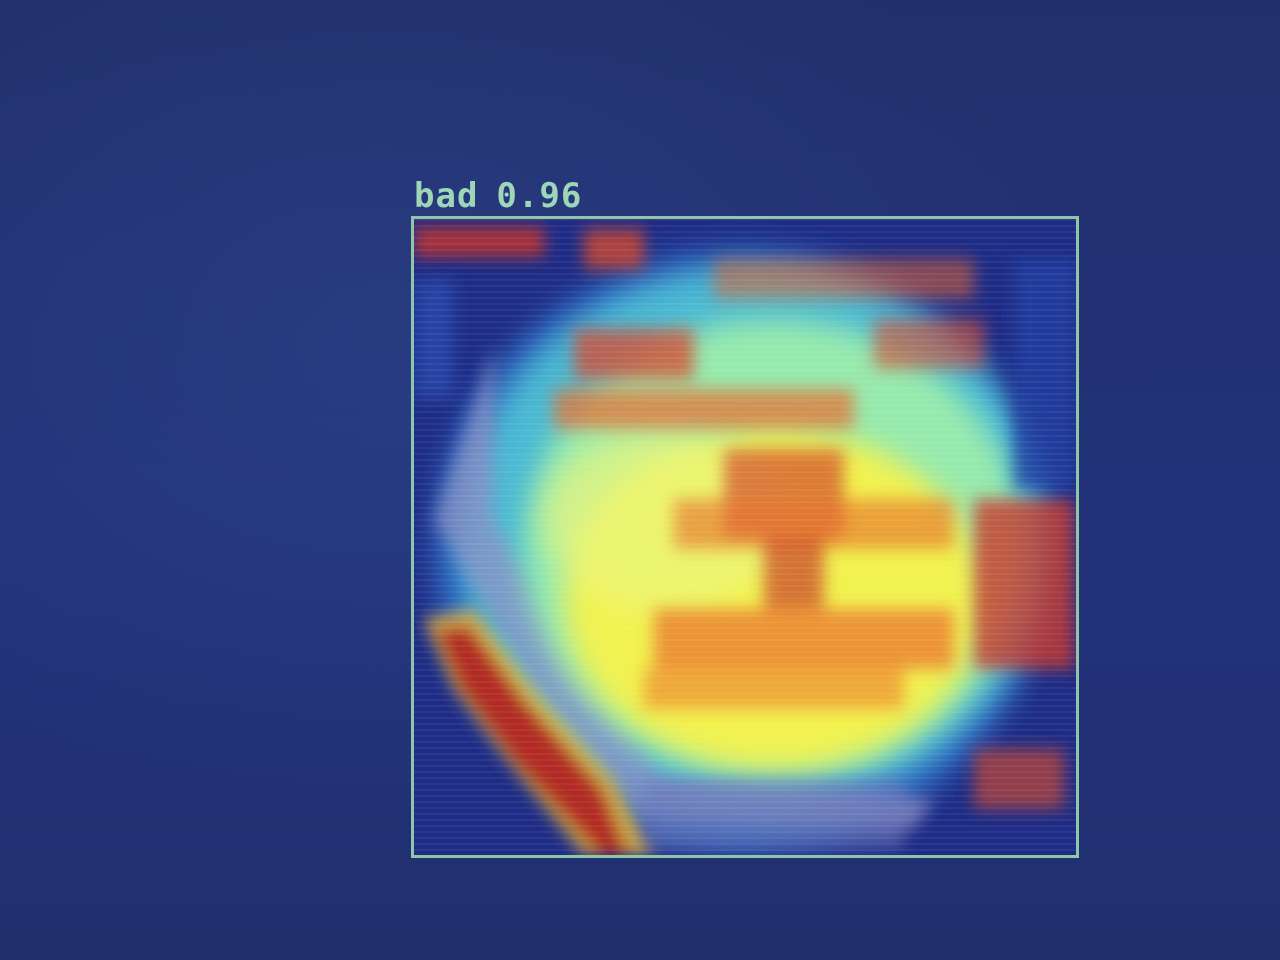 This screenshot has width=1280, height=960. I want to click on detection-label: bad 0.96, so click(498, 196).